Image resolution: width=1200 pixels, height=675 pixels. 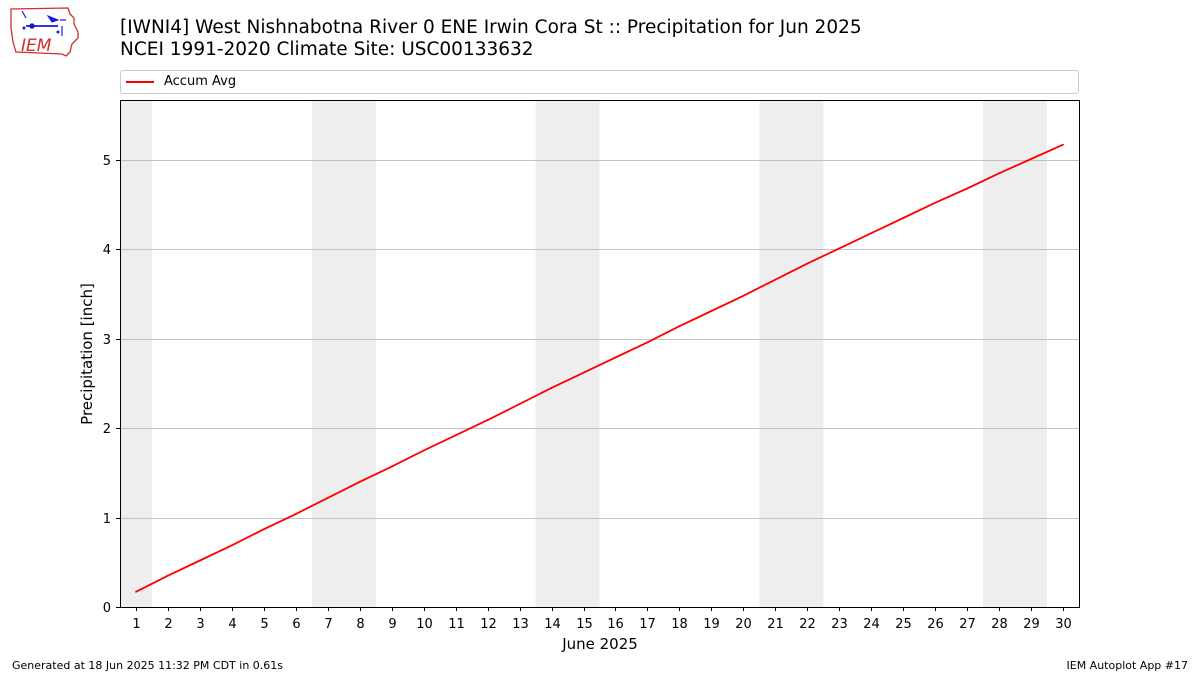 What do you see at coordinates (107, 340) in the screenshot?
I see `y-tick-label-3: 3` at bounding box center [107, 340].